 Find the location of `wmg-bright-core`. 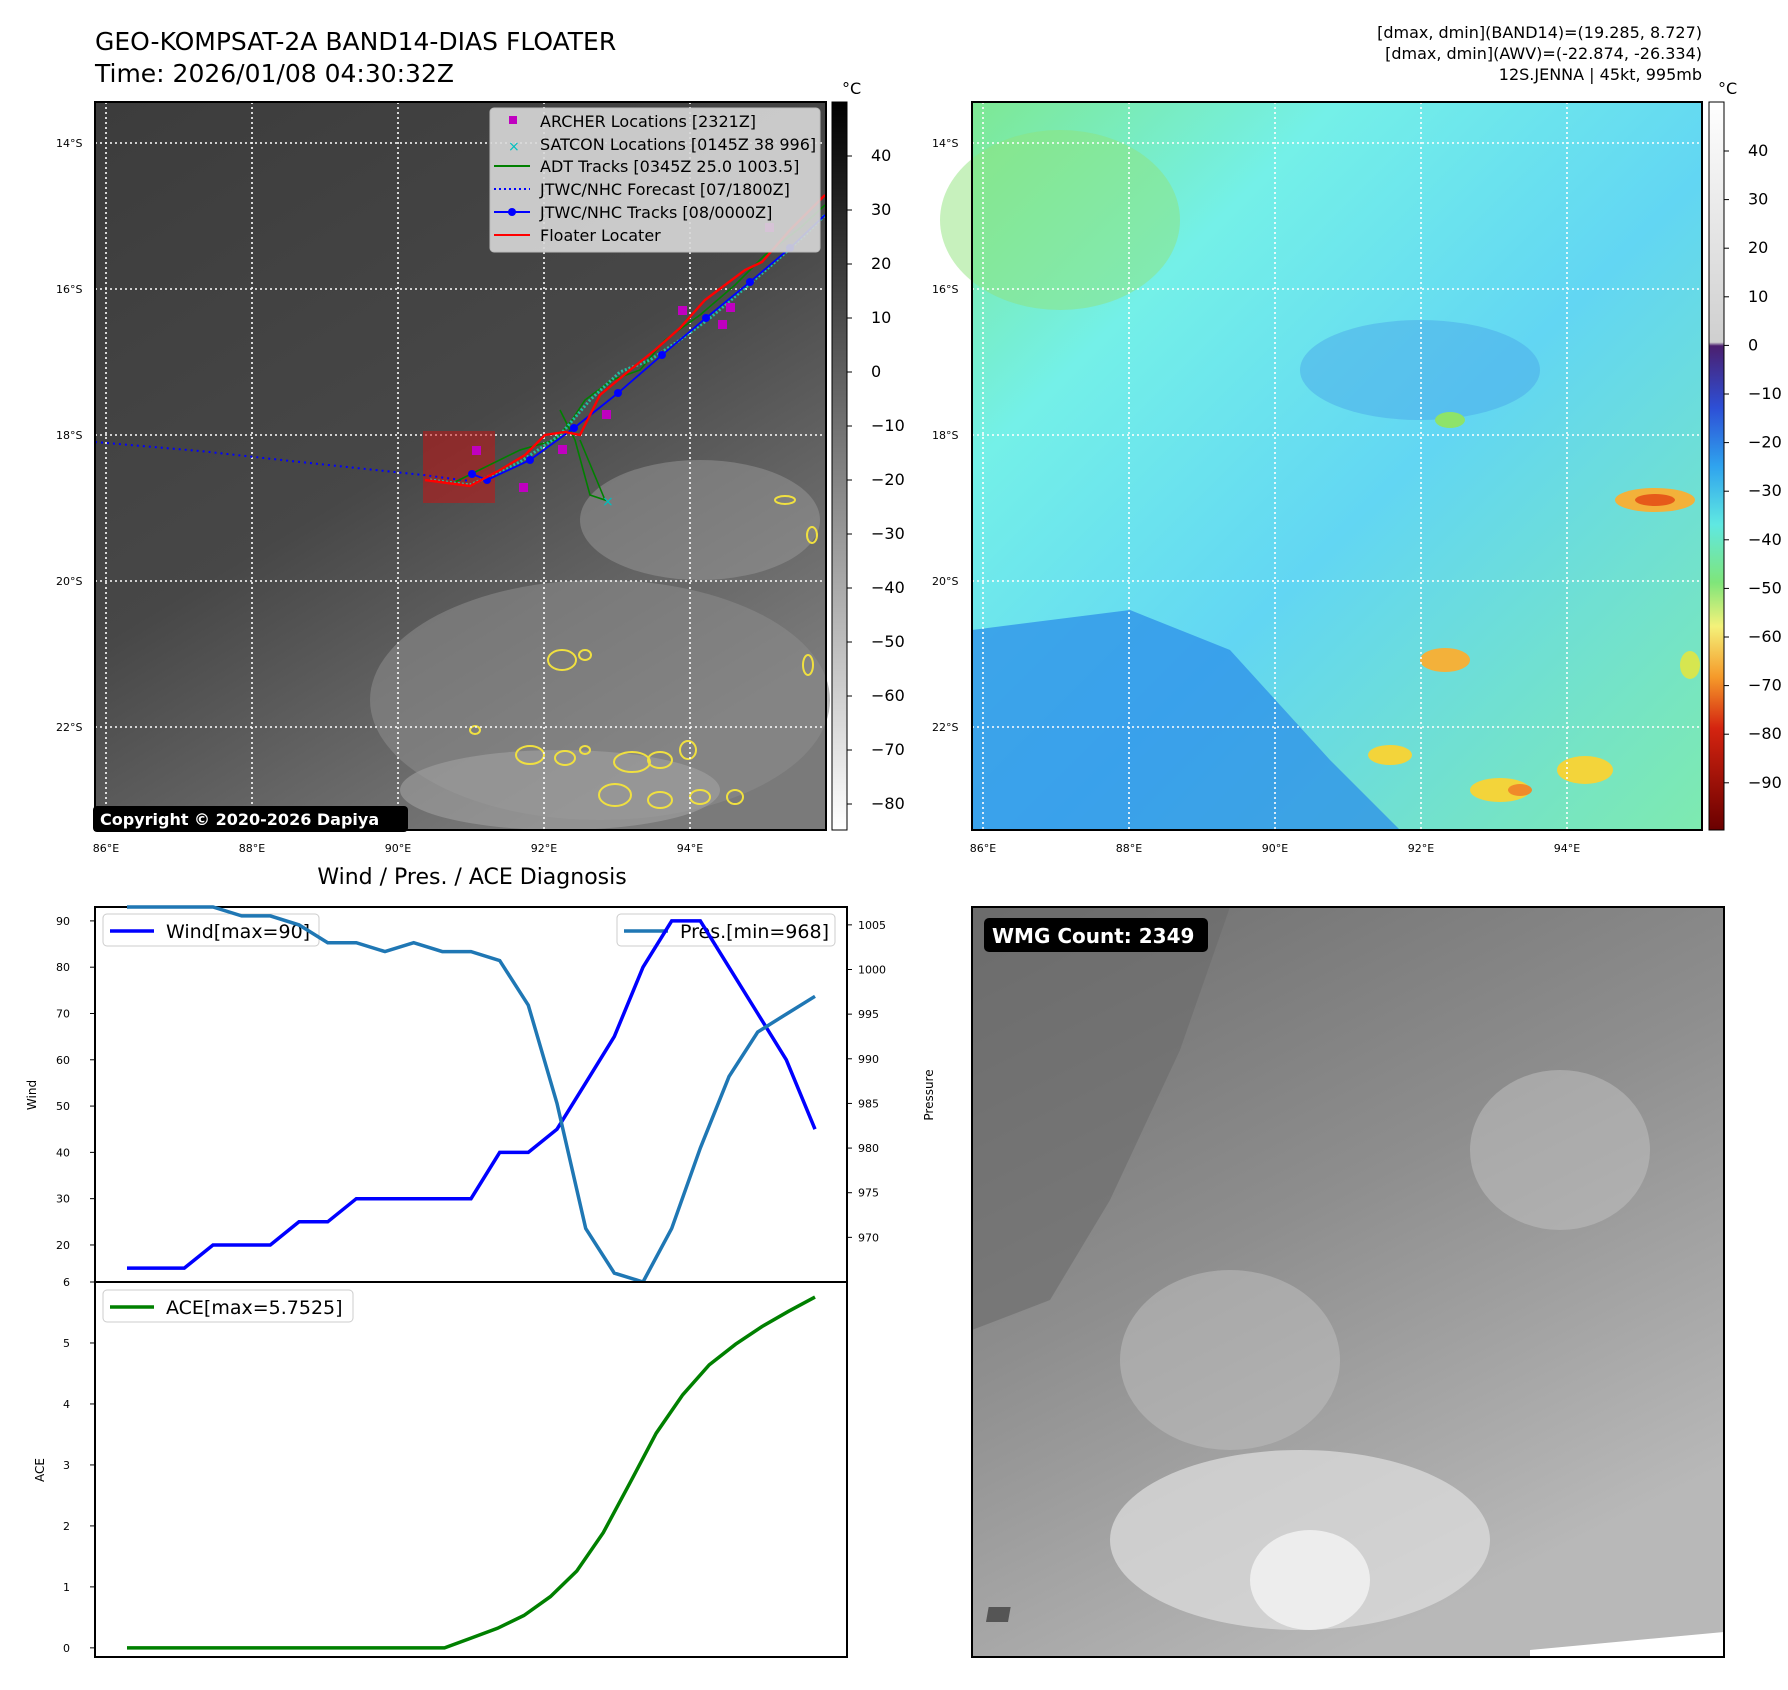

wmg-bright-core is located at coordinates (1310, 1580).